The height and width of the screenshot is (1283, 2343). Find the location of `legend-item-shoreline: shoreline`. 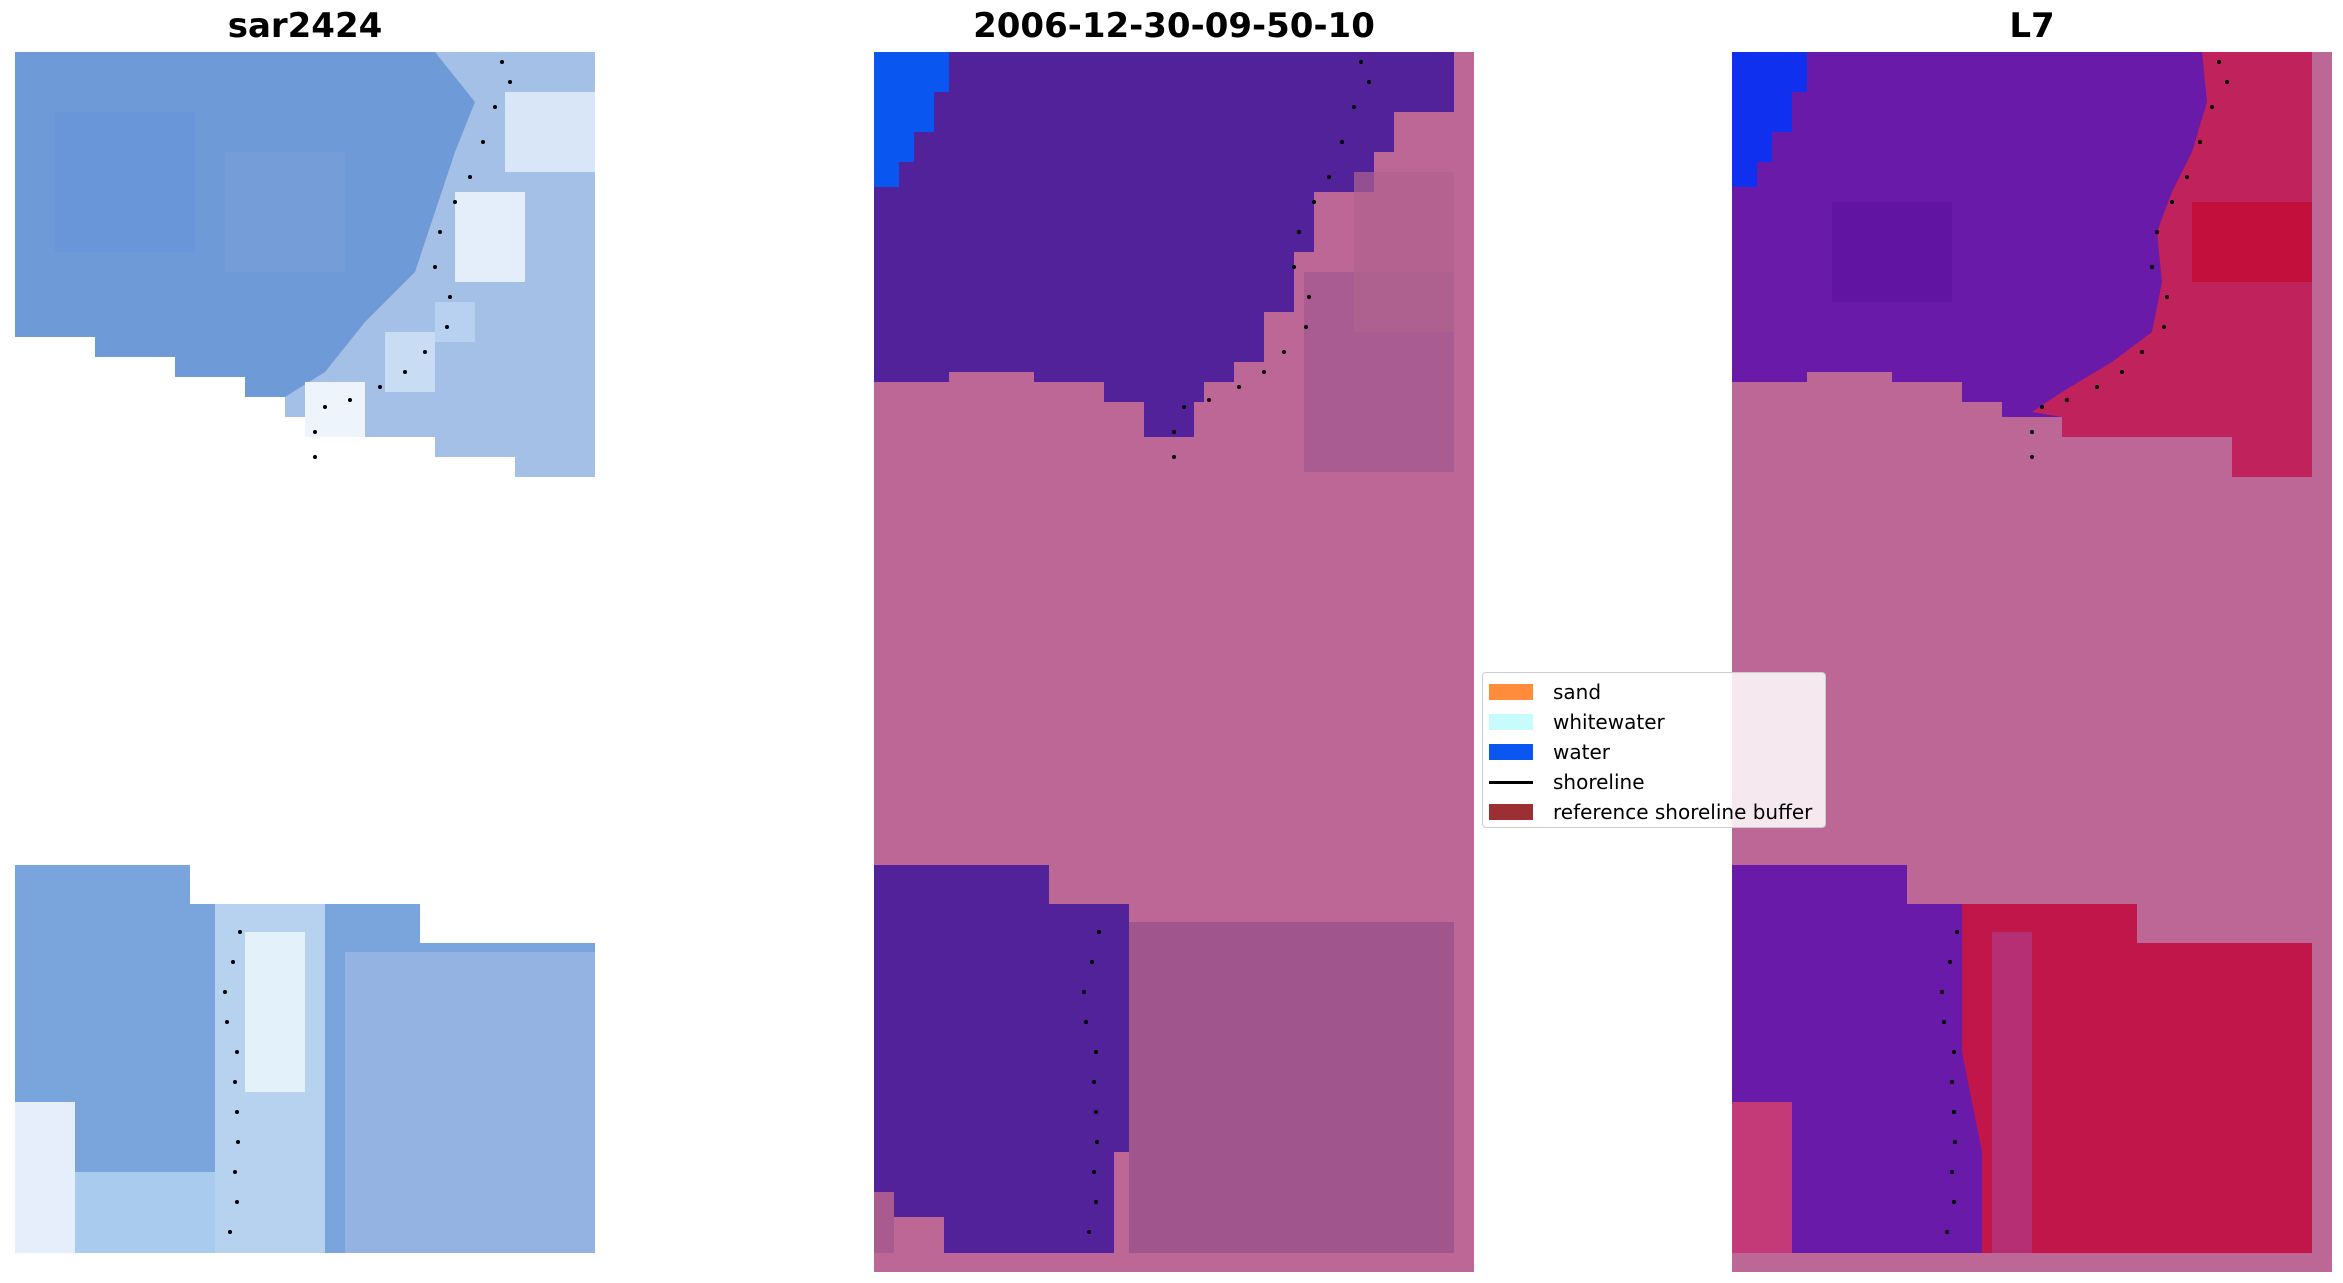

legend-item-shoreline: shoreline is located at coordinates (1567, 782).